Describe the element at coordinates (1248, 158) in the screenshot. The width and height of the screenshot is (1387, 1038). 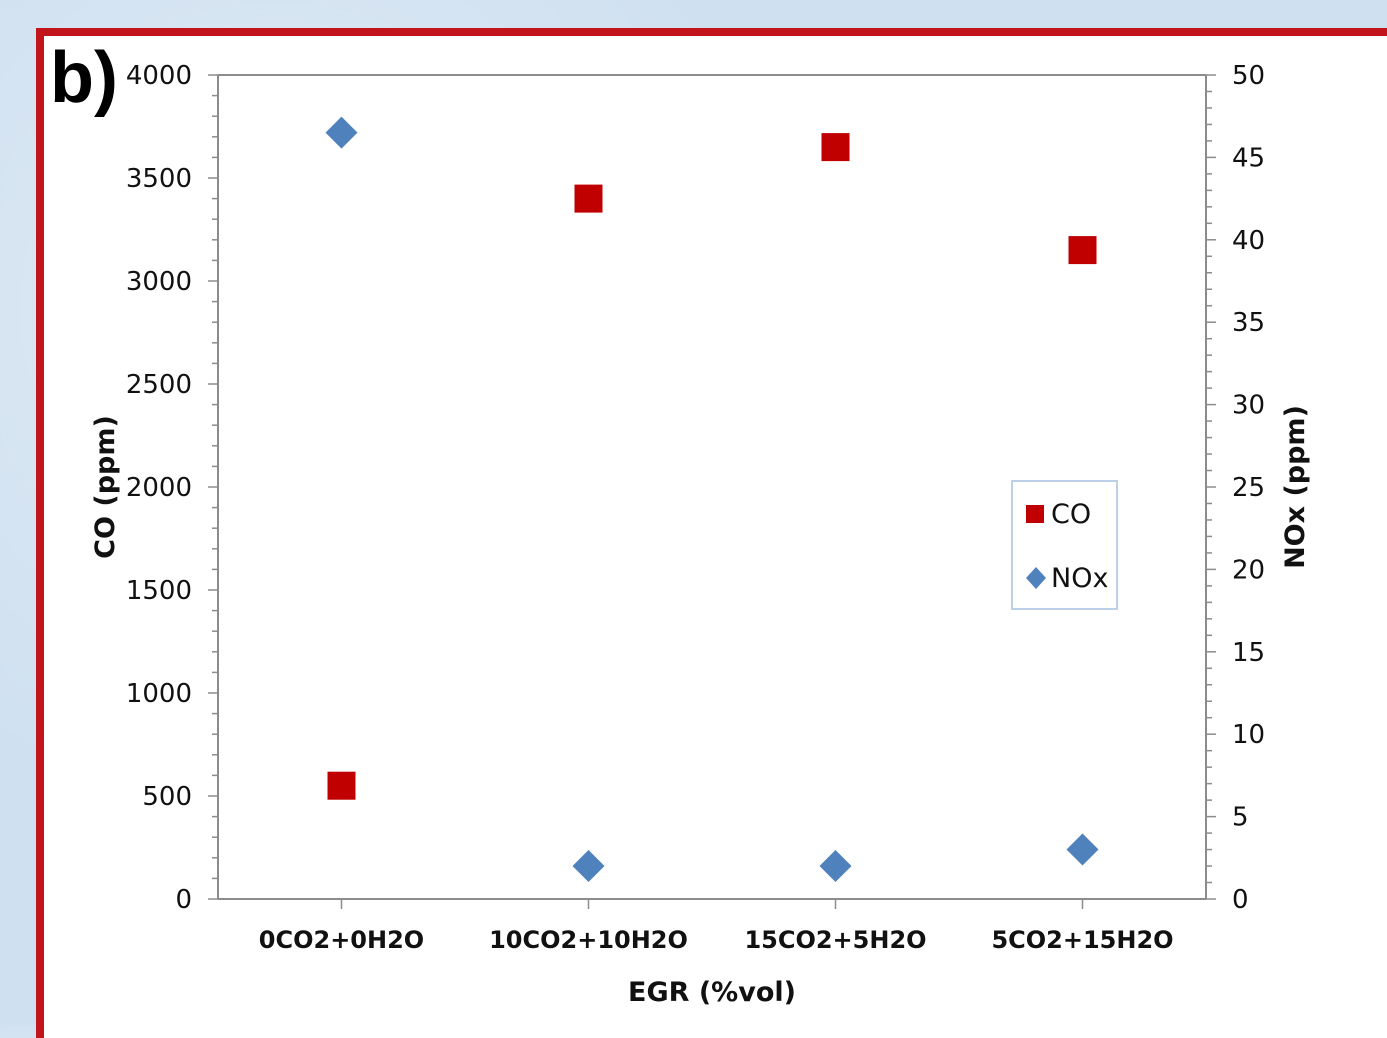
I see `right-tick-label: 45` at that location.